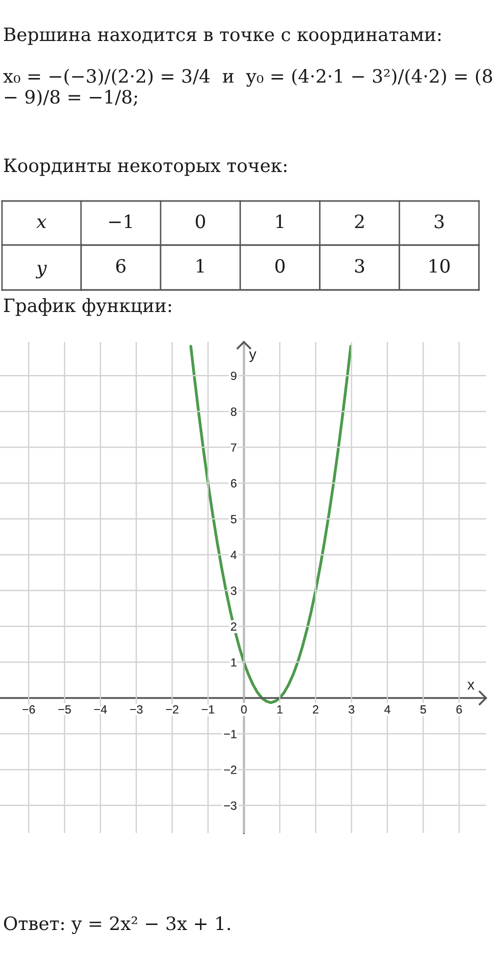  What do you see at coordinates (280, 265) in the screenshot?
I see `data-label: 0` at bounding box center [280, 265].